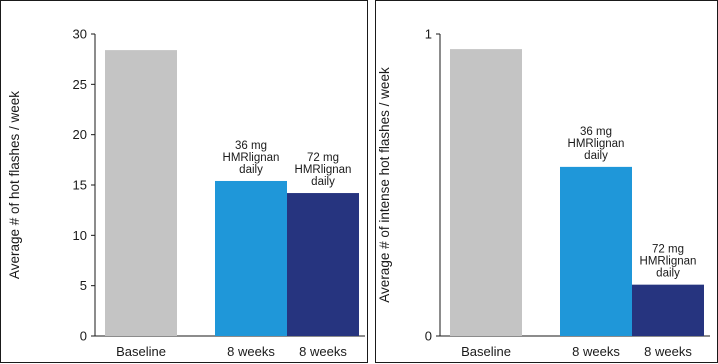 The width and height of the screenshot is (718, 364). Describe the element at coordinates (428, 34) in the screenshot. I see `y-tick-label: 1` at that location.